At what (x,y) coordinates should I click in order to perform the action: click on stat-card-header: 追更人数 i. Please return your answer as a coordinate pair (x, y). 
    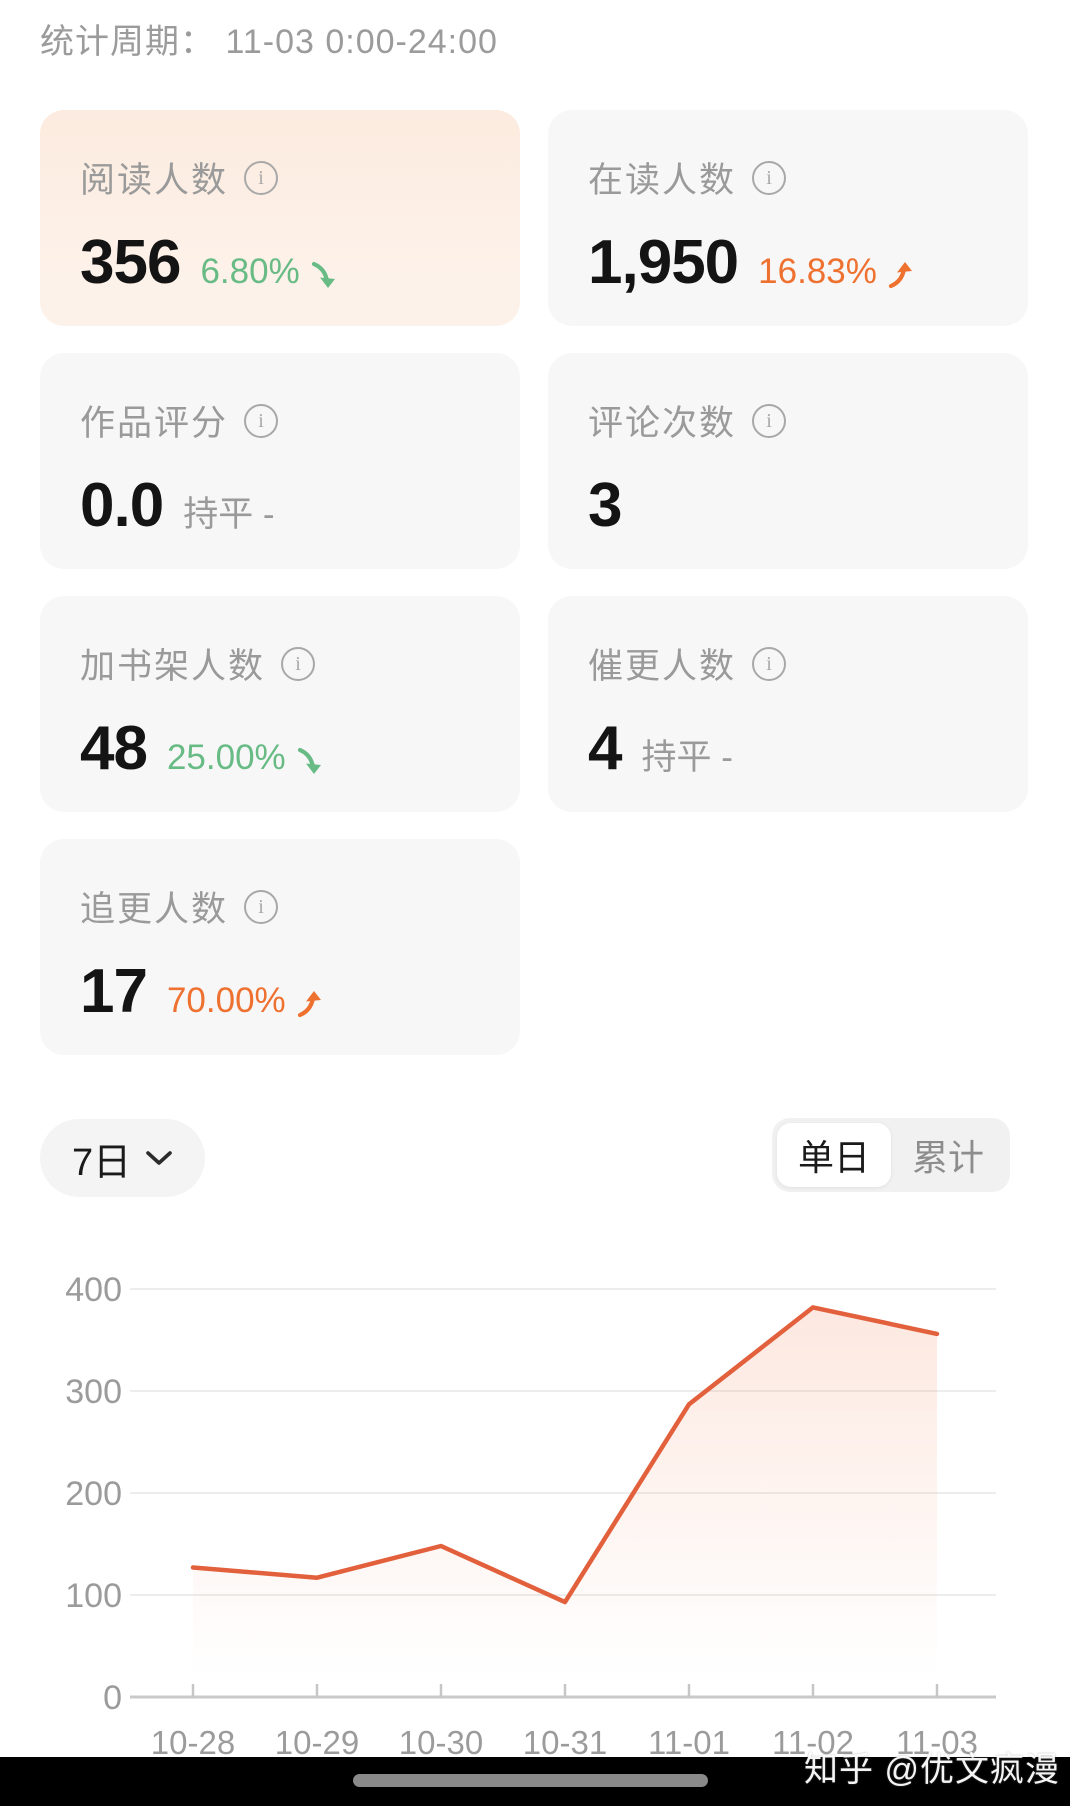
    Looking at the image, I should click on (280, 906).